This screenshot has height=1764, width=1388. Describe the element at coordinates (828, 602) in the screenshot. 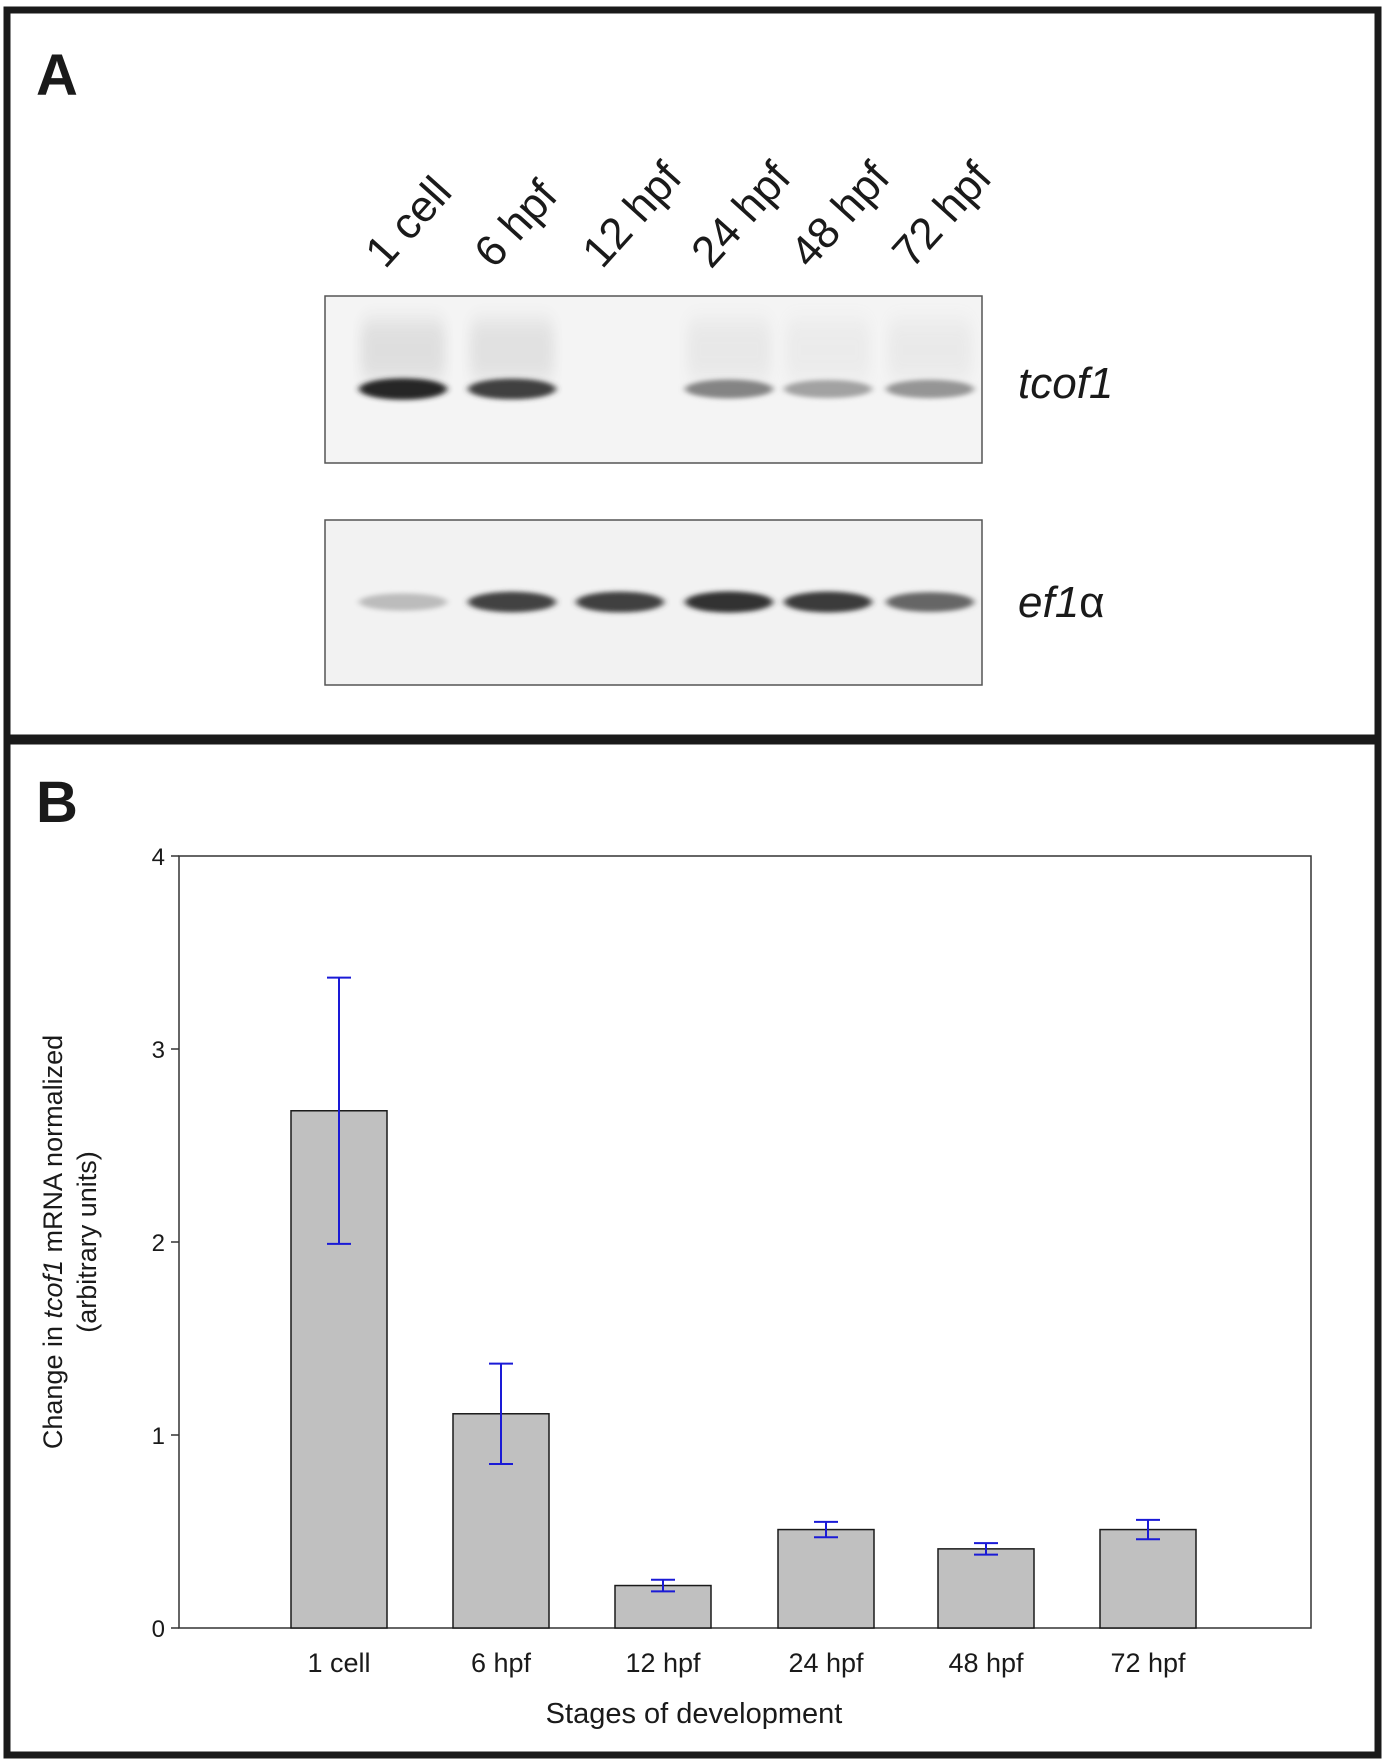

I see `band-ef1-48-hpf` at that location.